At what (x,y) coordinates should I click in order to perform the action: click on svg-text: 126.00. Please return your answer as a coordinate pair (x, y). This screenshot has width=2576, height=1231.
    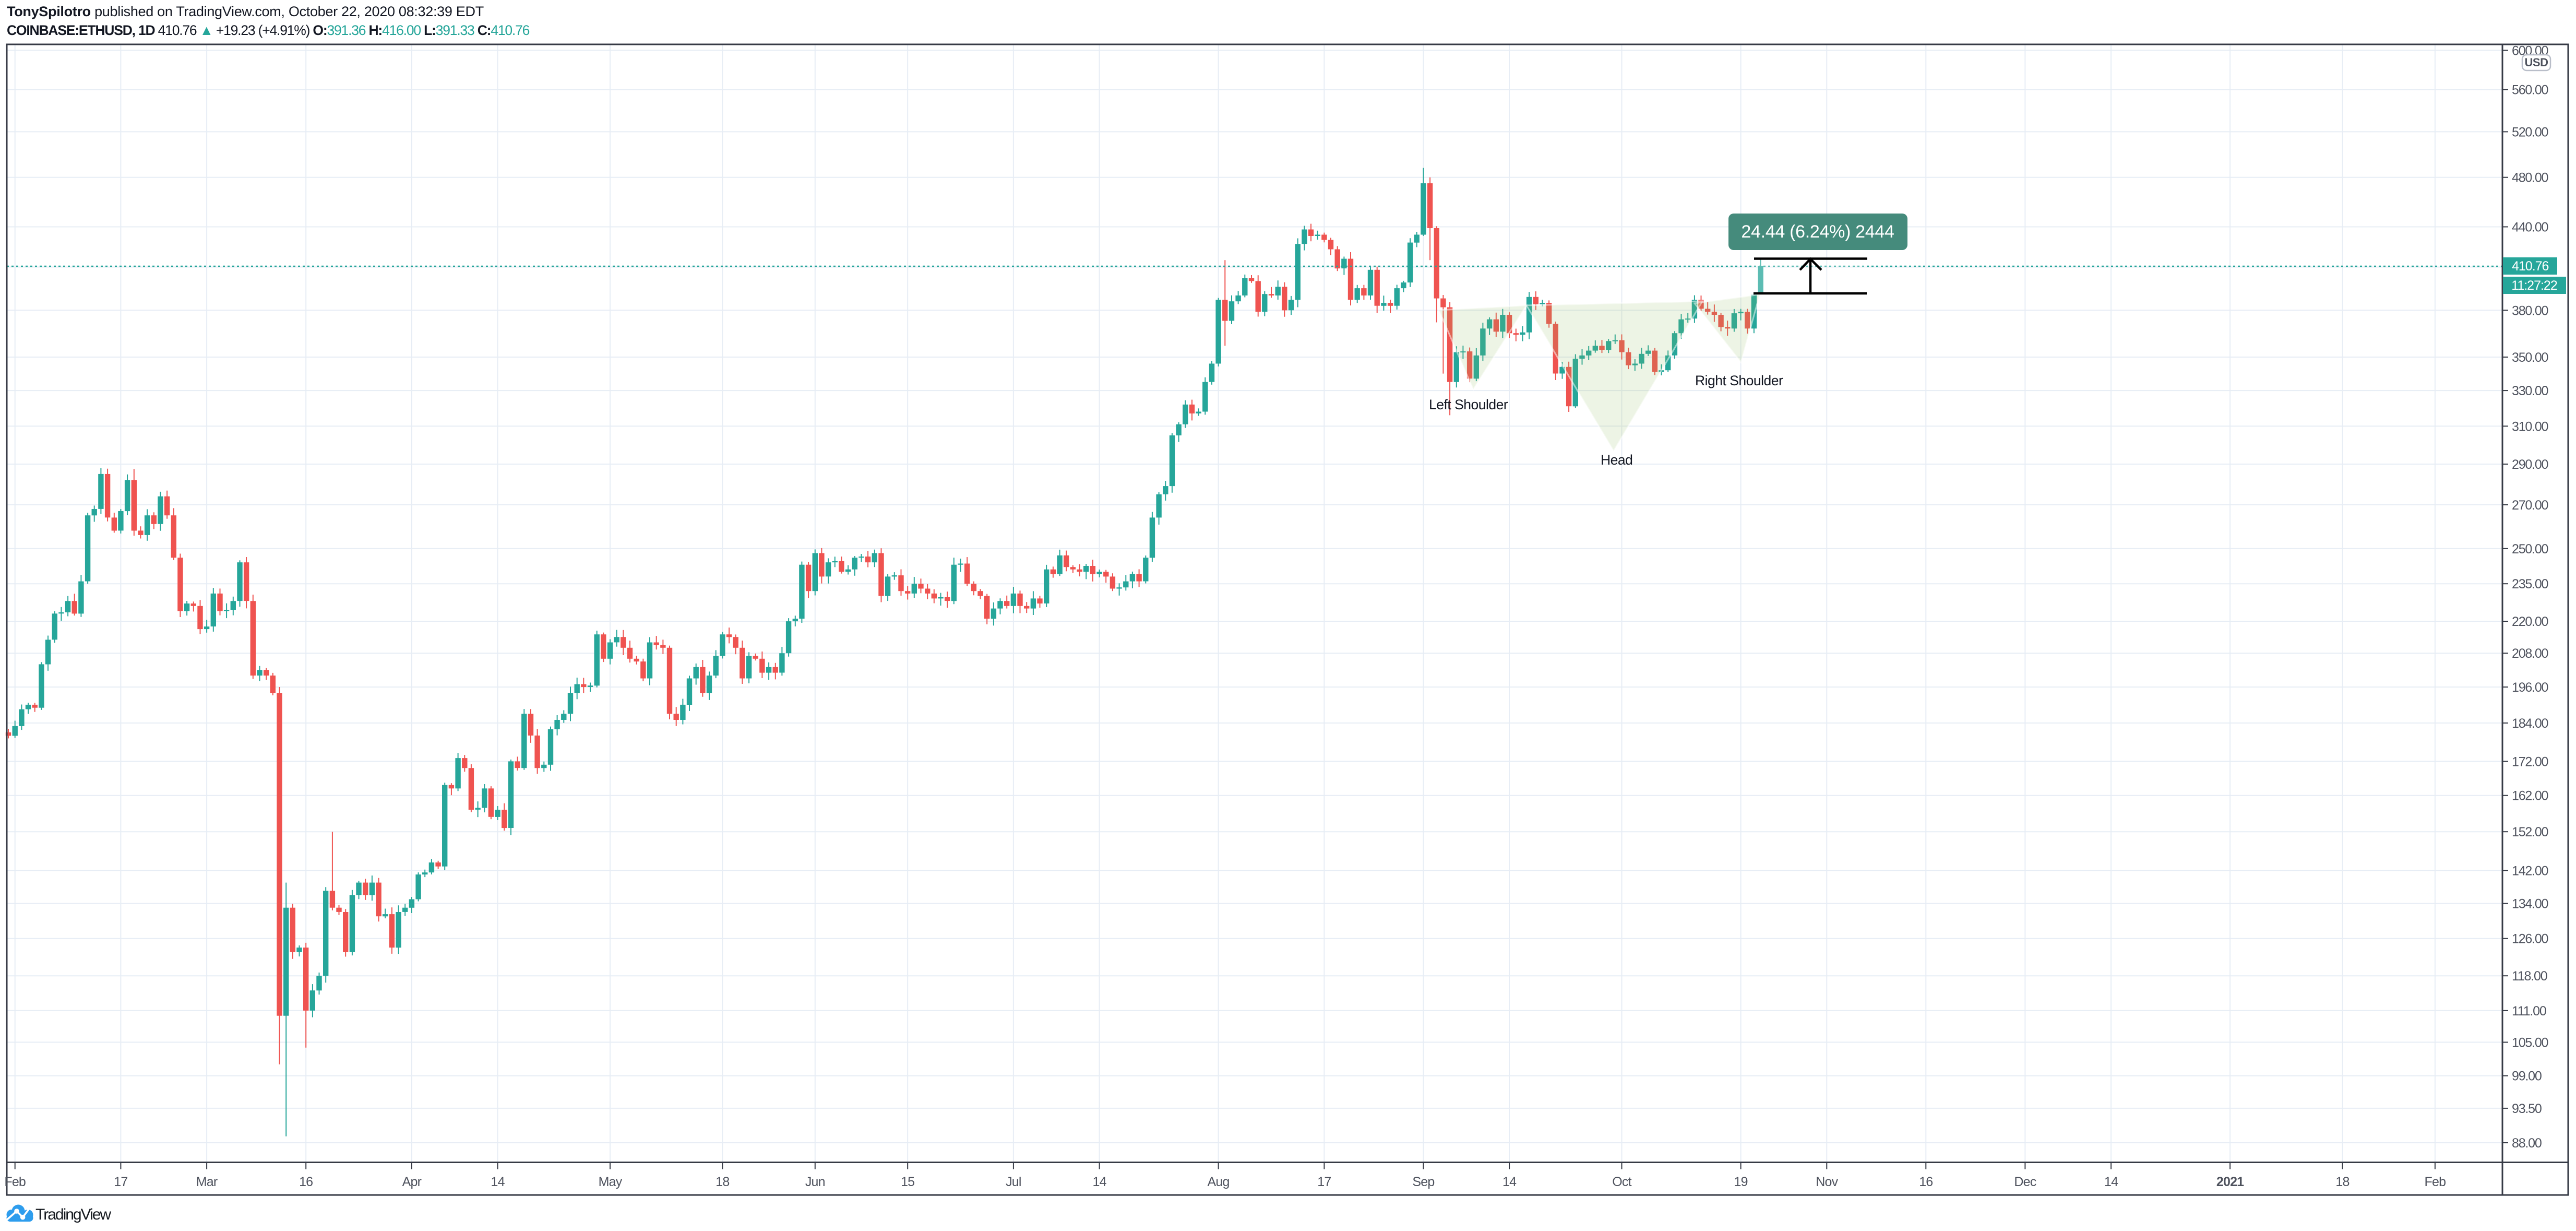
    Looking at the image, I should click on (2530, 939).